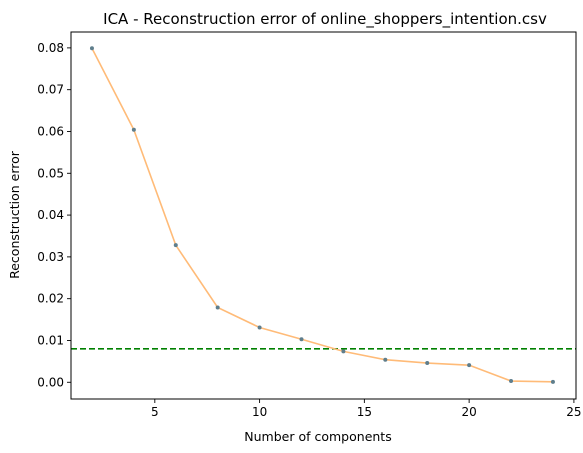  Describe the element at coordinates (155, 412) in the screenshot. I see `x-tick-label: 5` at that location.